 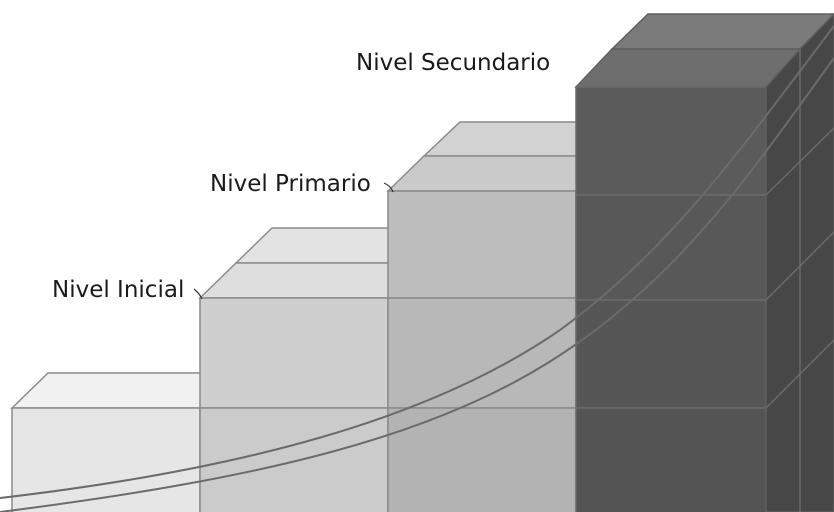 I want to click on label-nivel-primario: Nivel Primario, so click(x=290, y=184).